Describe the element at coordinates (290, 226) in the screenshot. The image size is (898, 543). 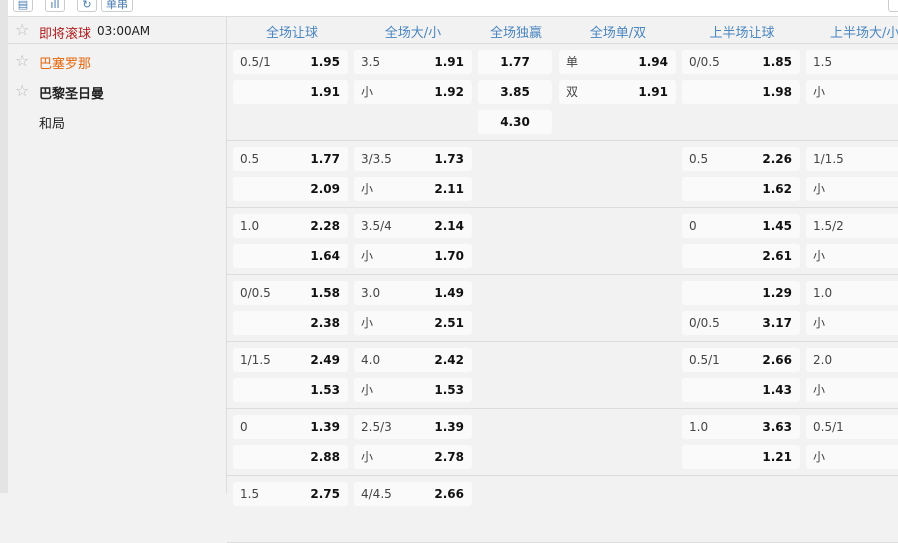
I see `odds-cell-handicap: 1.0 2.28` at that location.